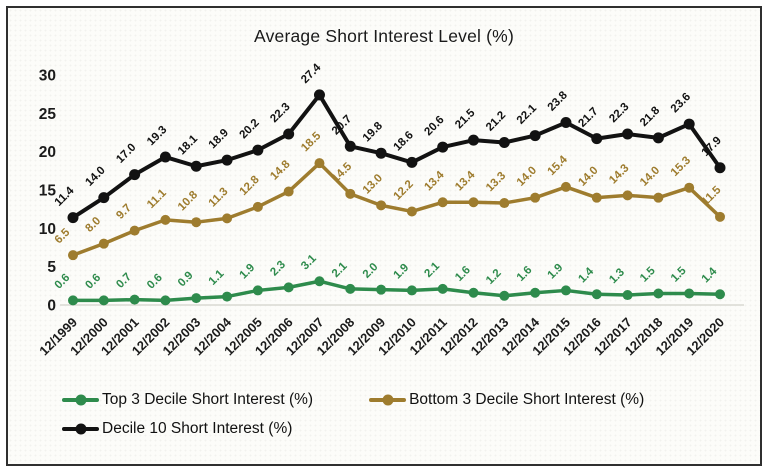 Image resolution: width=768 pixels, height=472 pixels. Describe the element at coordinates (465, 119) in the screenshot. I see `data-label-decile10: 21.5` at that location.